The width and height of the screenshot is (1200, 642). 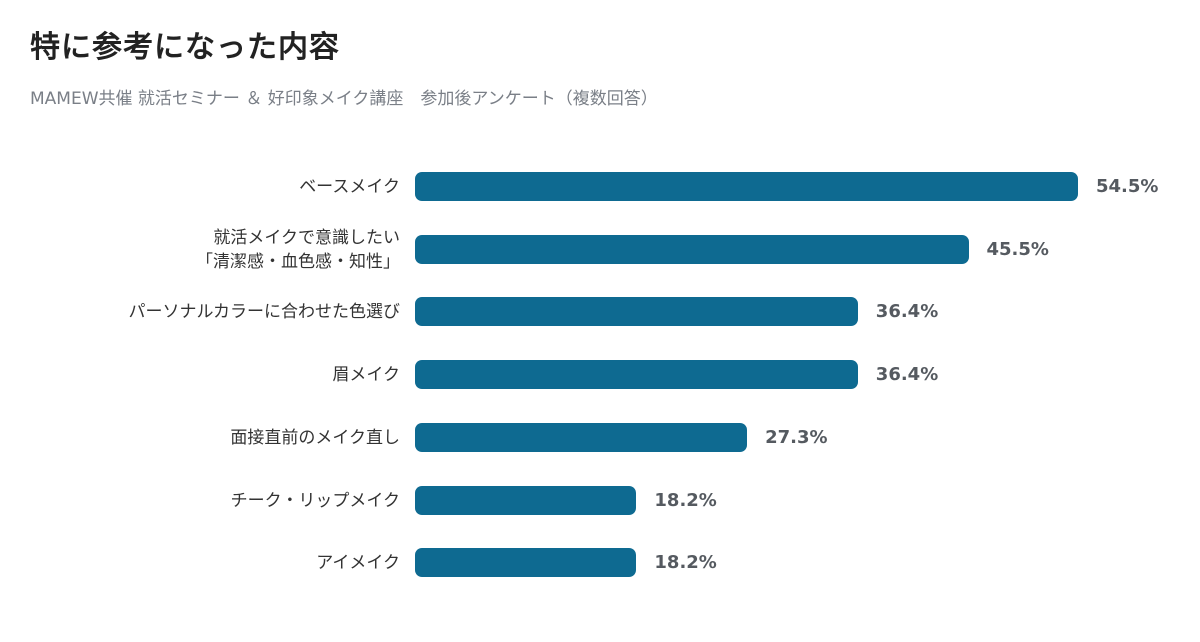 I want to click on category-label: 面接直前のメイク直し, so click(x=315, y=438).